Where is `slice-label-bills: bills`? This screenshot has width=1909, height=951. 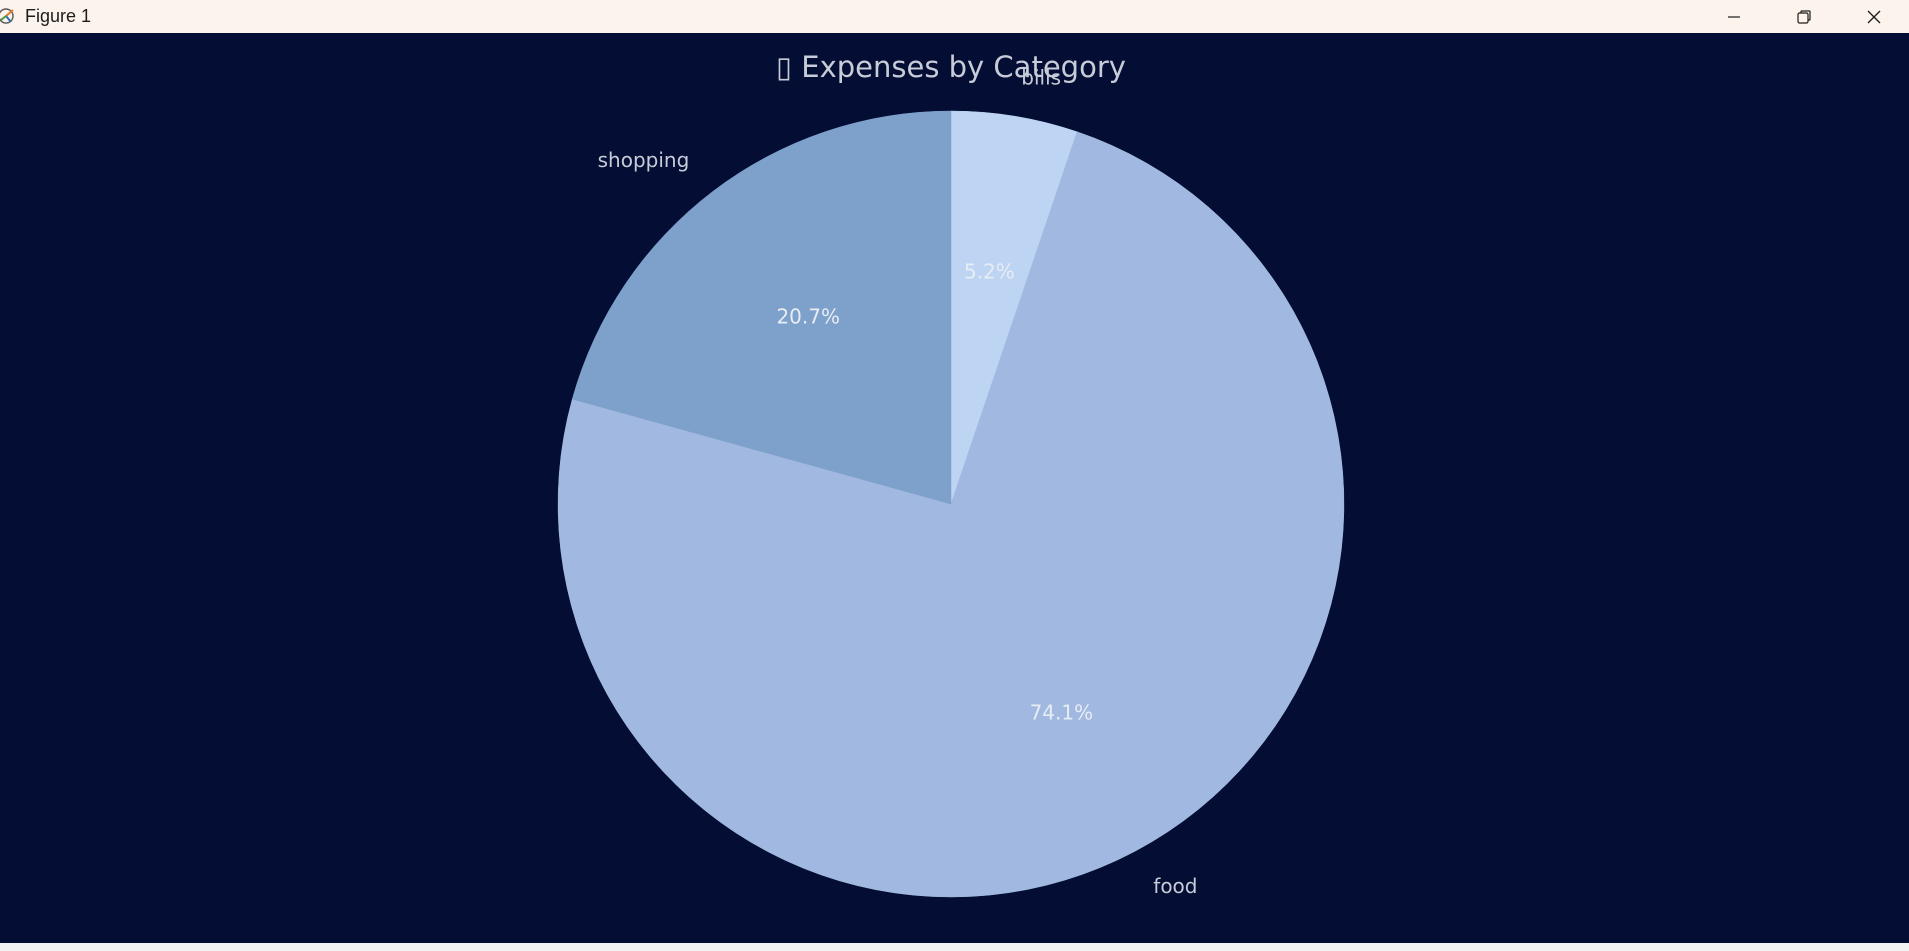
slice-label-bills: bills is located at coordinates (1041, 77).